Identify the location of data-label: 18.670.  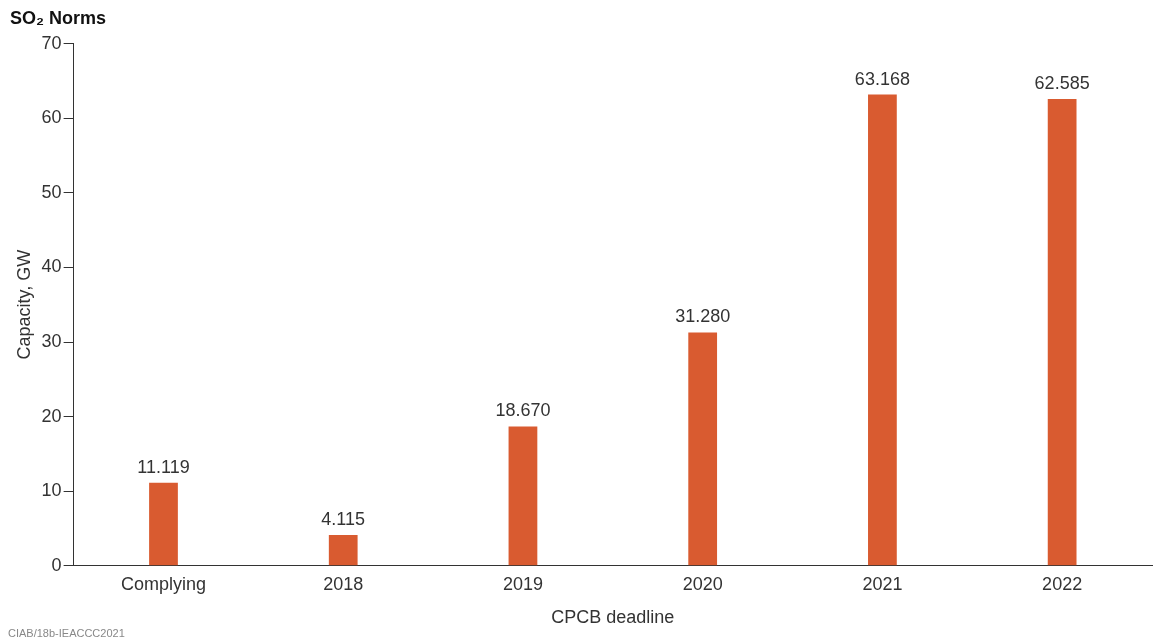
(523, 410).